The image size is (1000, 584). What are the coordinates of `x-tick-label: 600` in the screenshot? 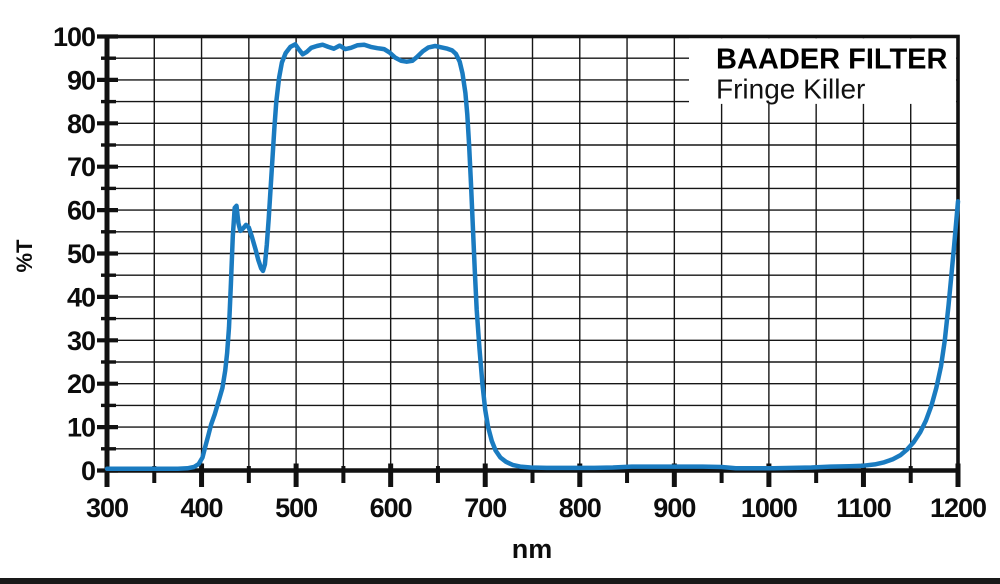 It's located at (391, 508).